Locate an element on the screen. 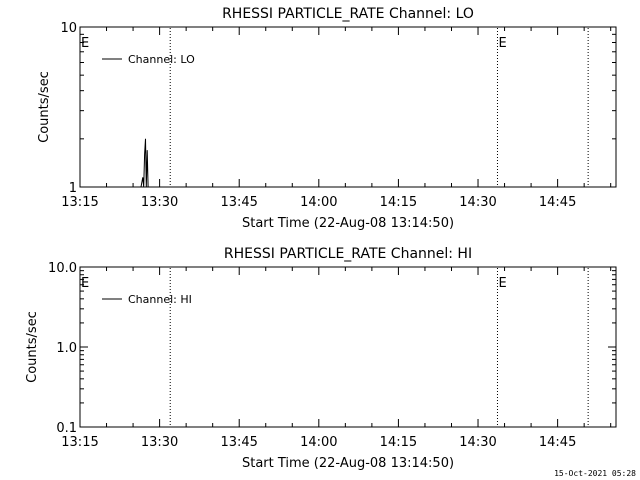 This screenshot has width=640, height=480. footer-timestamp: 15-Oct-2021 05:28 is located at coordinates (595, 473).